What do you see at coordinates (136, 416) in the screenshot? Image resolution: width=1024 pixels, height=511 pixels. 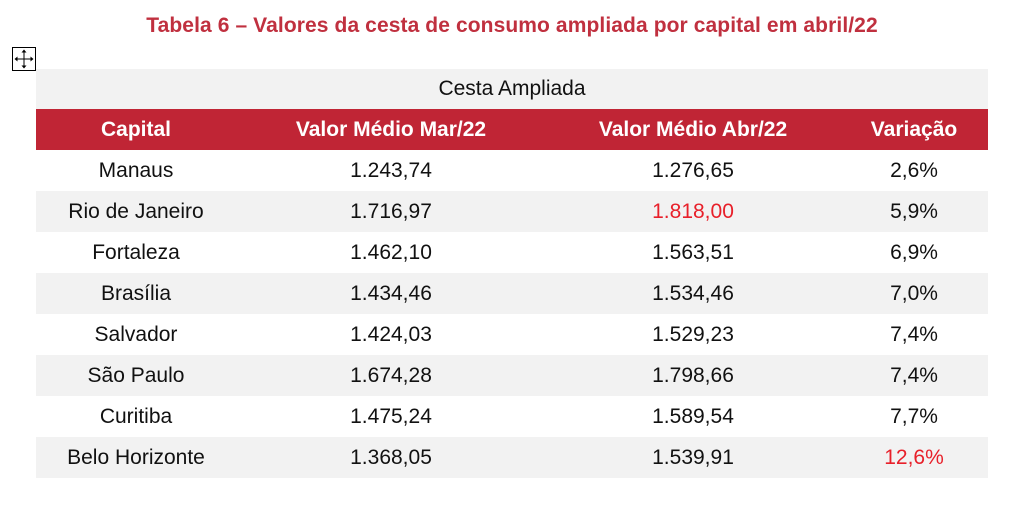 I see `capital-cell: Curitiba` at bounding box center [136, 416].